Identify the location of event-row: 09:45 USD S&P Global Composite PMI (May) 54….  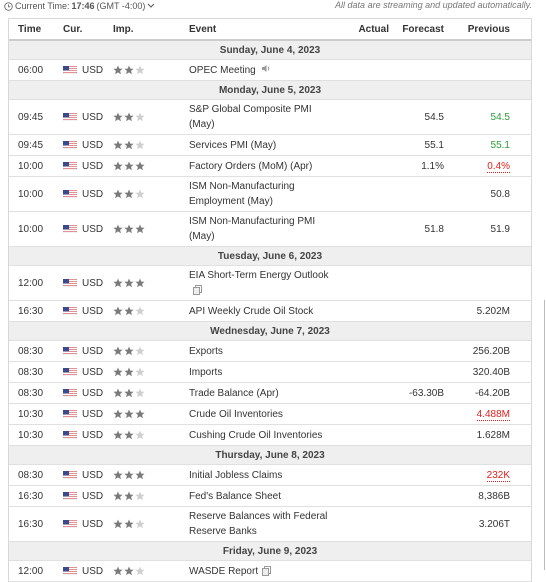
(270, 117).